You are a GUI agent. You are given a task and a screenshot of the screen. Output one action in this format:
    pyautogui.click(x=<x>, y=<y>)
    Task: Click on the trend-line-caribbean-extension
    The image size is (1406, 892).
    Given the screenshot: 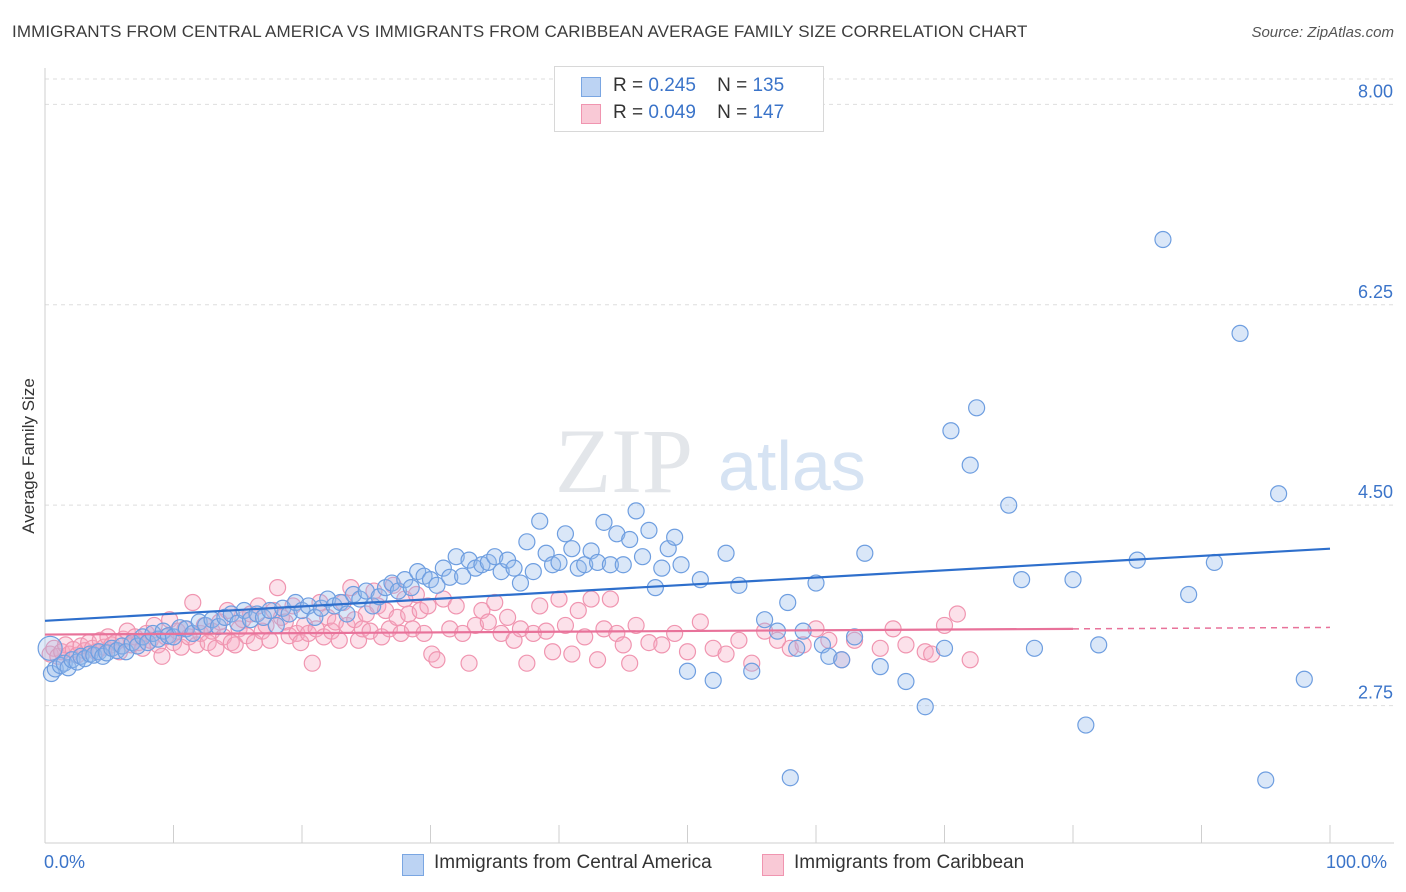 What is the action you would take?
    pyautogui.click(x=1201, y=628)
    